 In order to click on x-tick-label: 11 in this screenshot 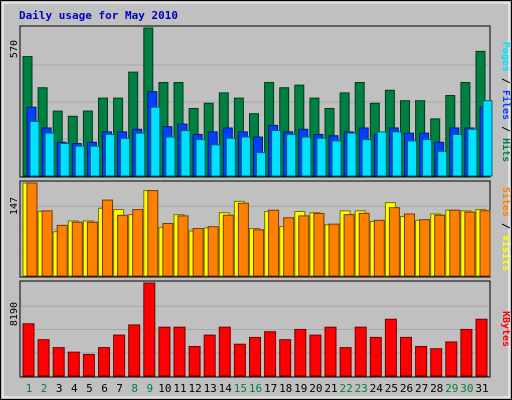, I will do `click(179, 388)`.